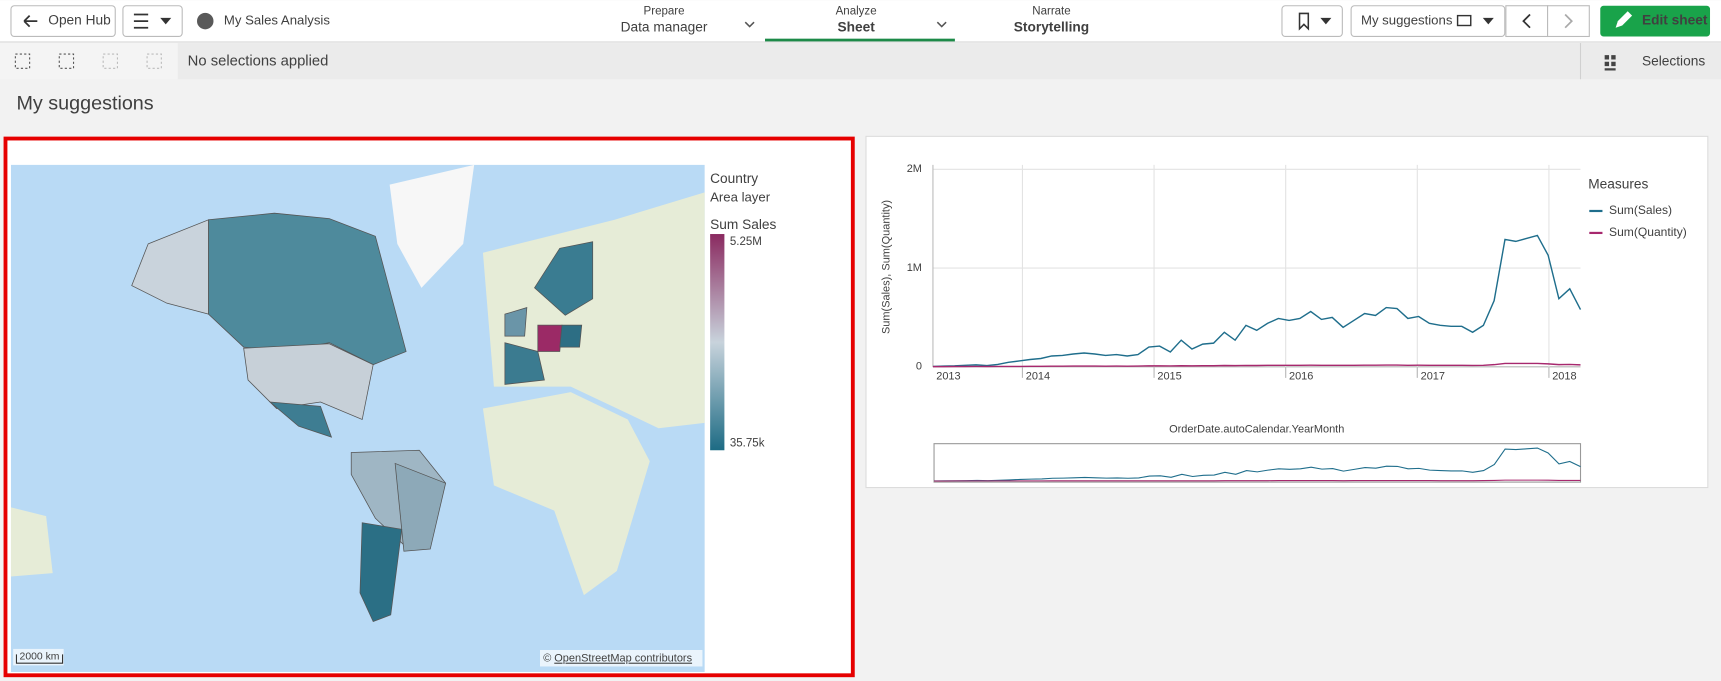 This screenshot has width=1721, height=681. Describe the element at coordinates (1433, 377) in the screenshot. I see `x-tick-label: 2017` at that location.